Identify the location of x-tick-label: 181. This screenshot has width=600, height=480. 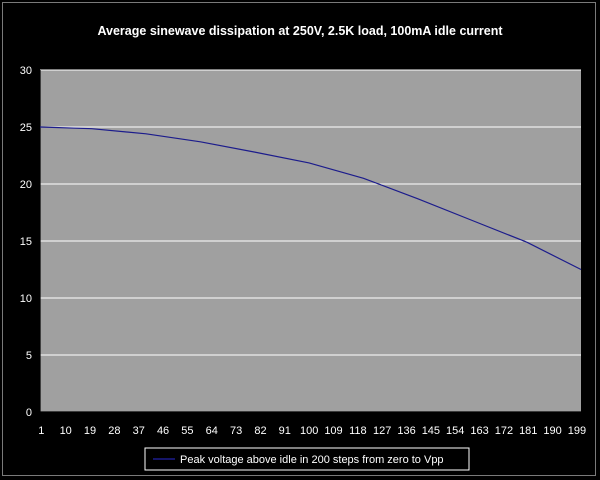
(528, 431).